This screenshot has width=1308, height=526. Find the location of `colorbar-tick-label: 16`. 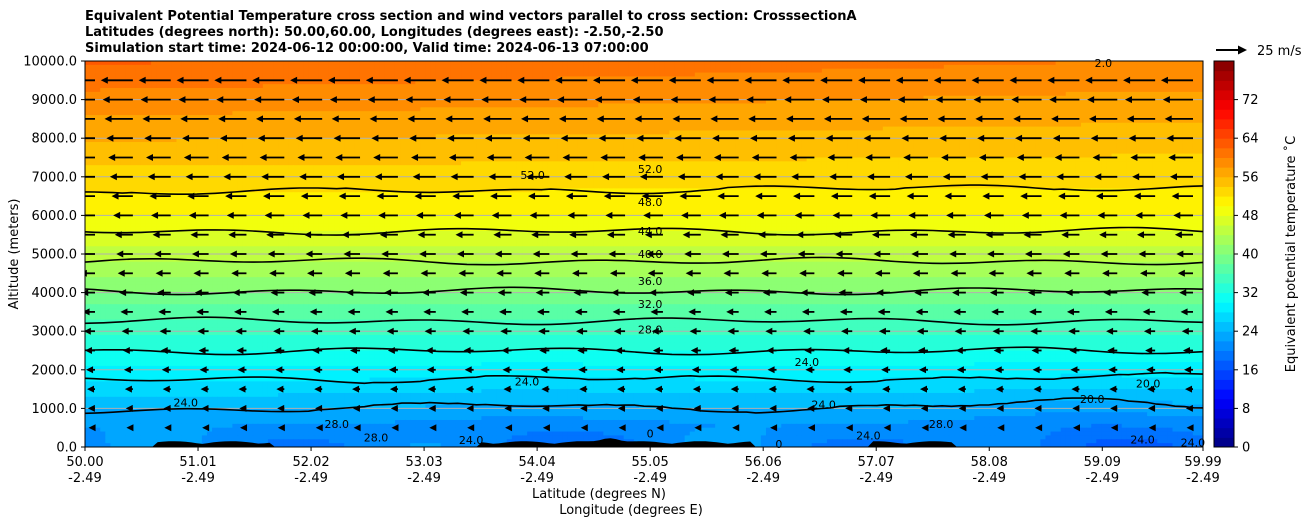

colorbar-tick-label: 16 is located at coordinates (1250, 370).